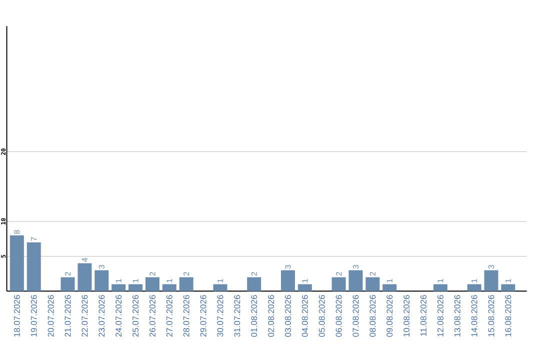 The width and height of the screenshot is (540, 340). What do you see at coordinates (373, 316) in the screenshot?
I see `x-tick-label: 08.08.2026` at bounding box center [373, 316].